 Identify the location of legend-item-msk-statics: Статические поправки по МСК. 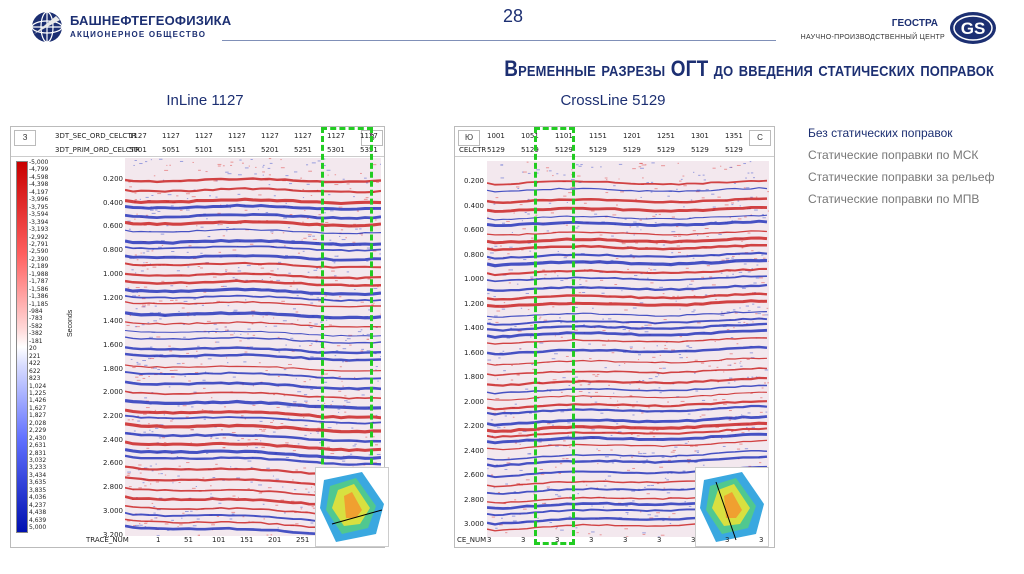
(893, 155).